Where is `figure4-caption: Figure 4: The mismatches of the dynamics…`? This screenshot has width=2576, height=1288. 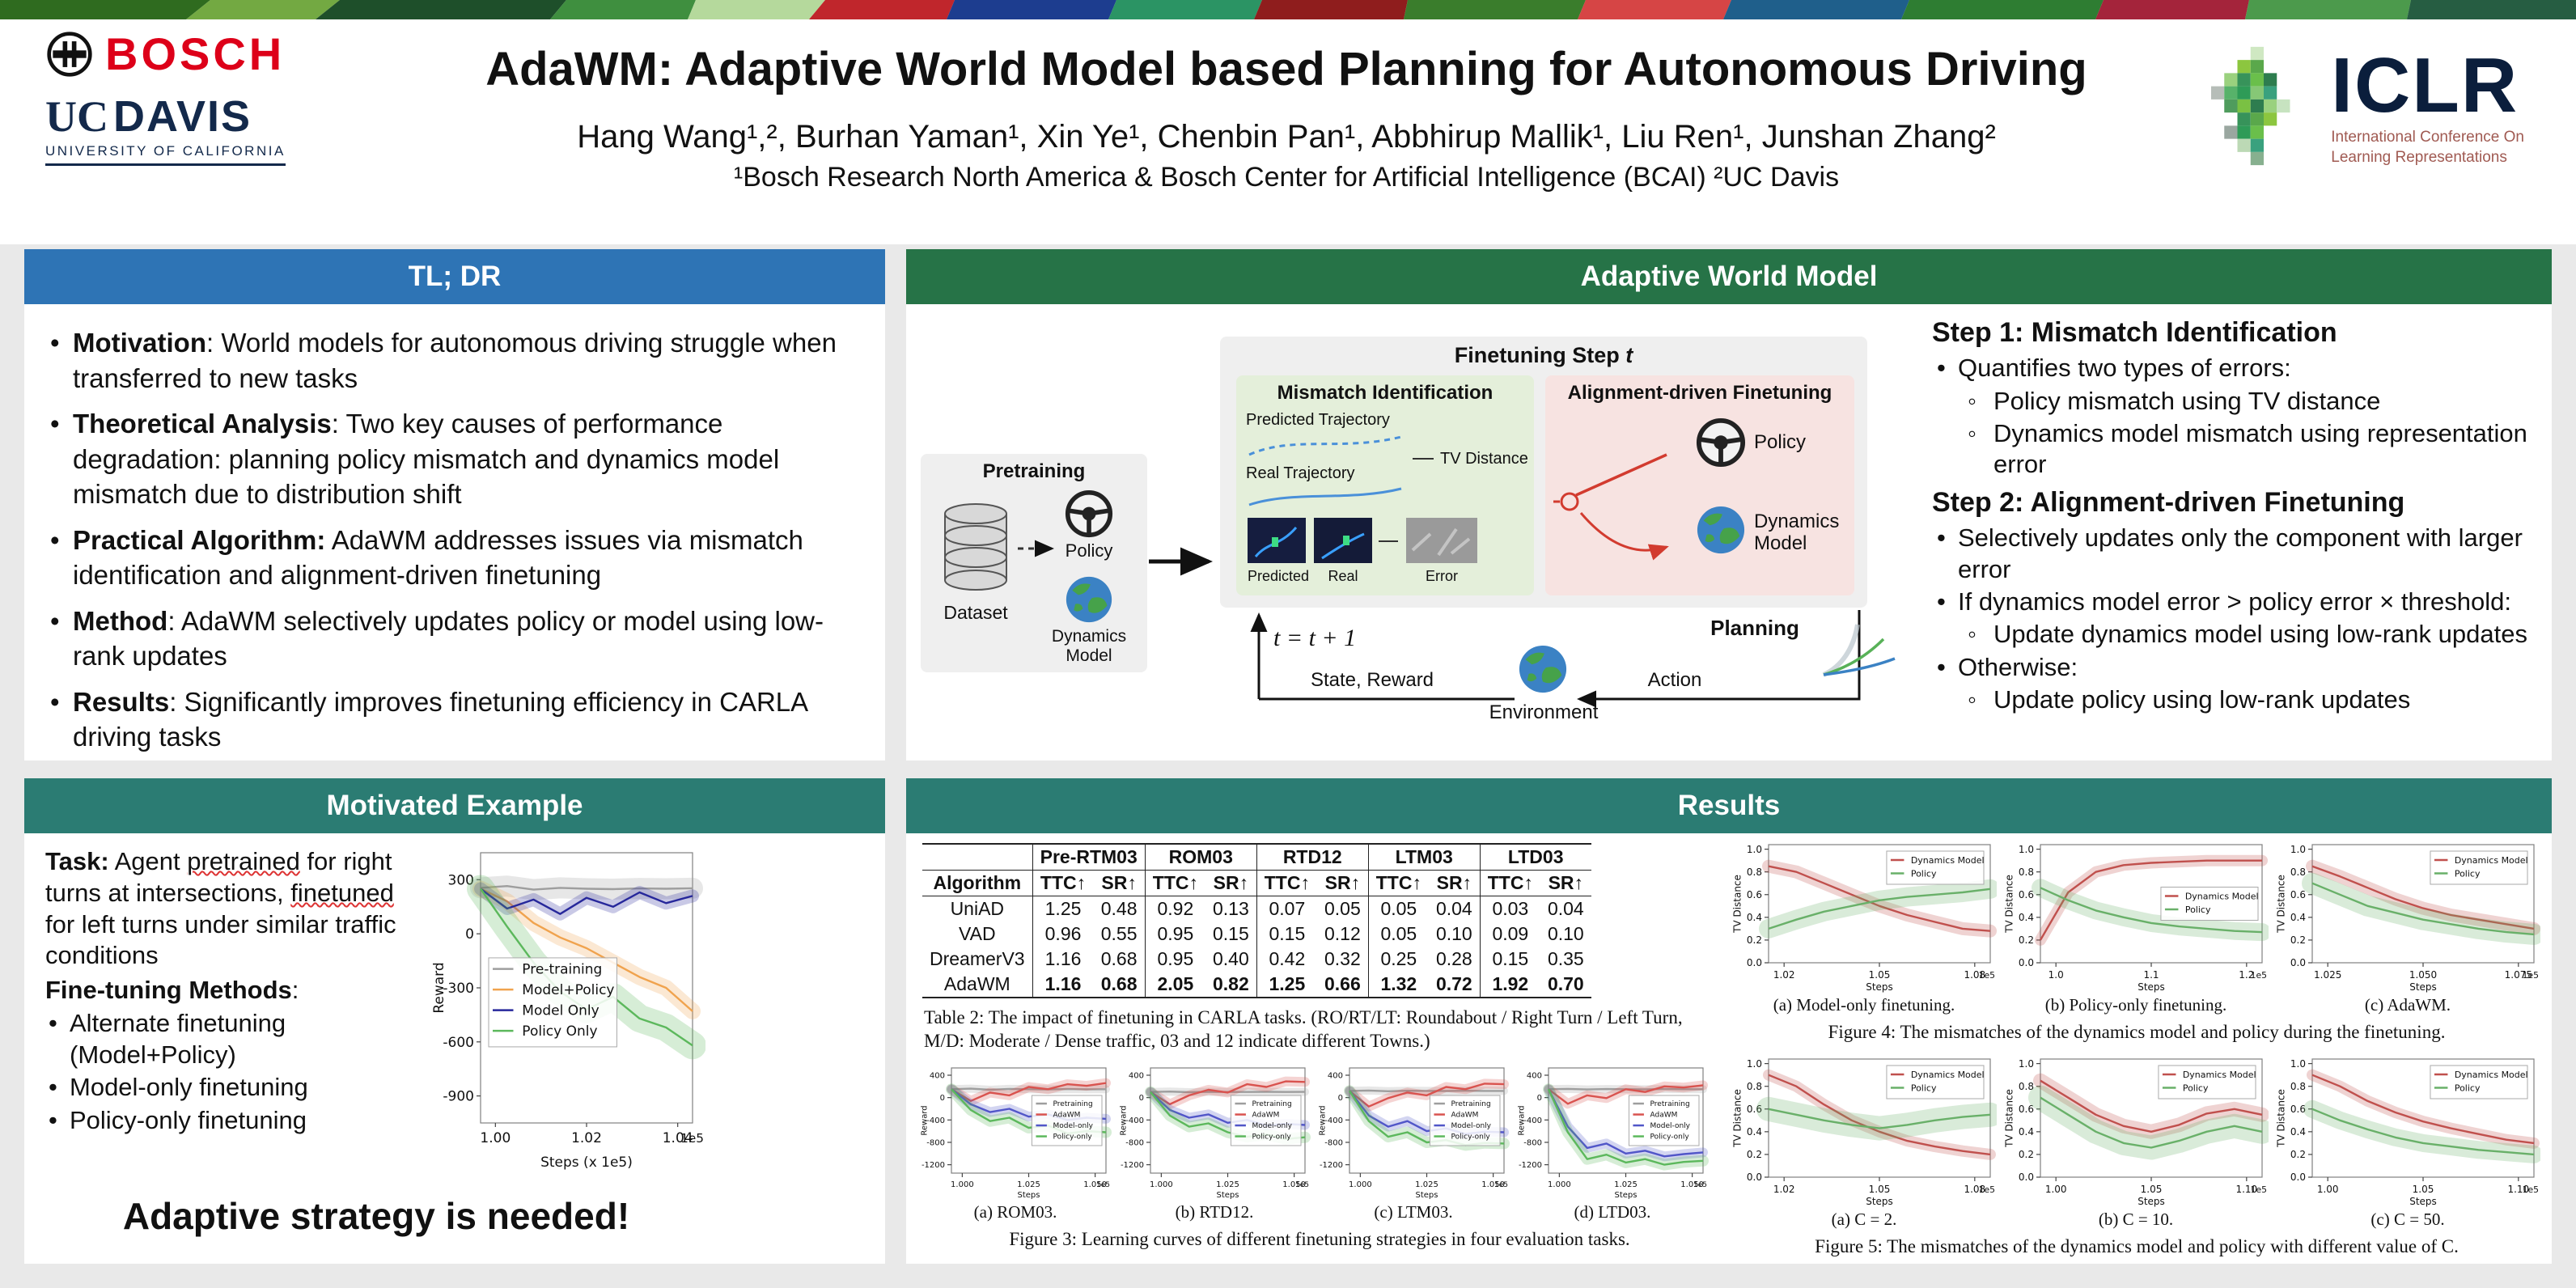 figure4-caption: Figure 4: The mismatches of the dynamics… is located at coordinates (2137, 1032).